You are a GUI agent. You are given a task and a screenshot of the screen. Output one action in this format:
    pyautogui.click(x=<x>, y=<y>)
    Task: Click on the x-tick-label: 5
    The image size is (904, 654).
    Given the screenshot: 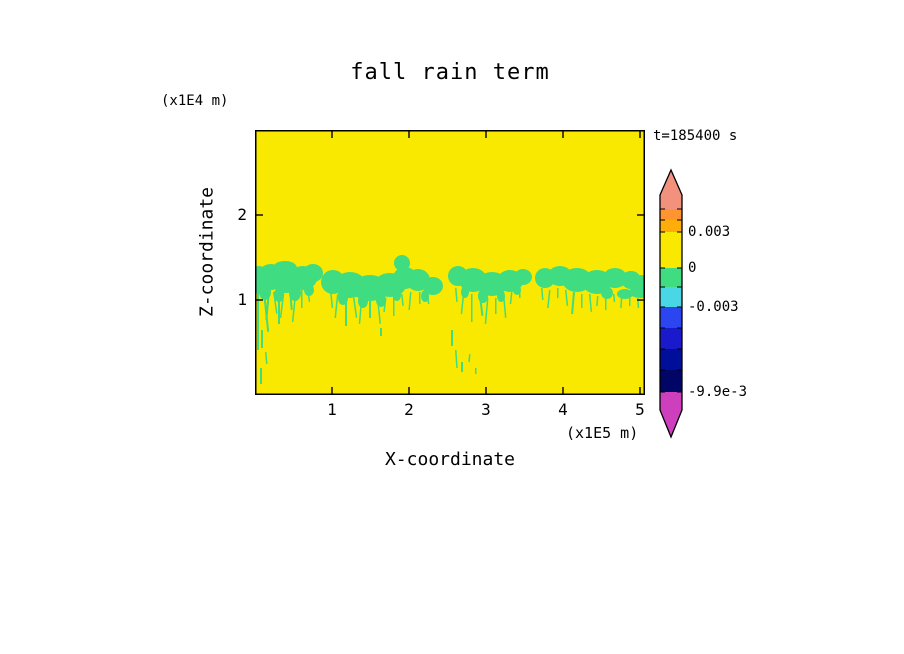 What is the action you would take?
    pyautogui.click(x=640, y=409)
    